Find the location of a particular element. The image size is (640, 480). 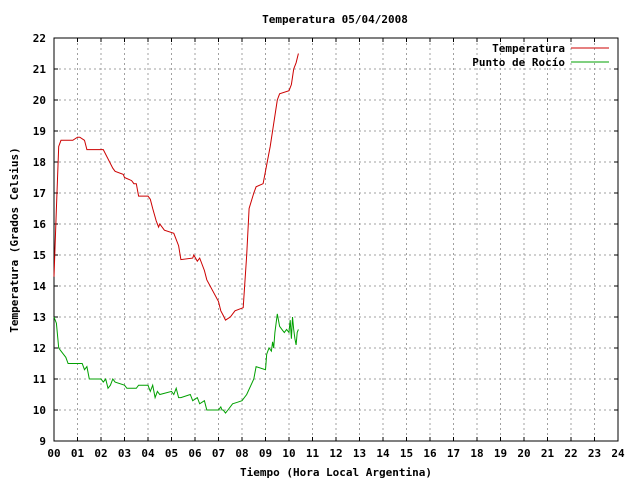

legend: Temperatura Punto de Rocío is located at coordinates (540, 55).